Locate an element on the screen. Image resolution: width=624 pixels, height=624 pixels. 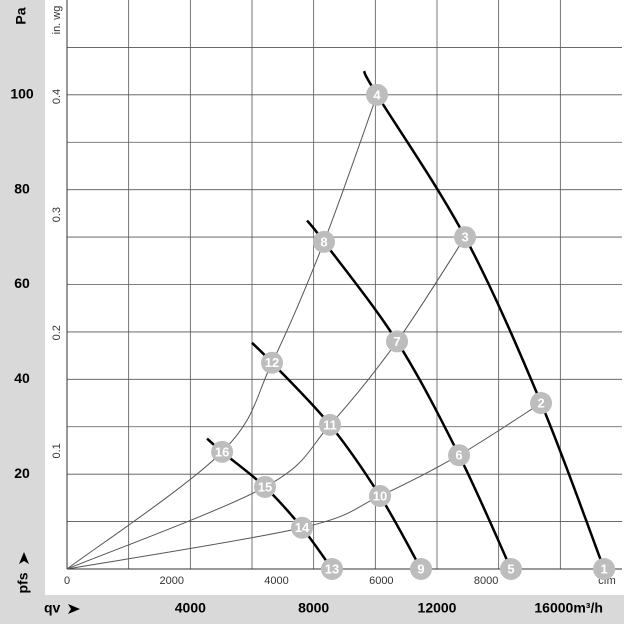
y-arrow is located at coordinates (24, 558).